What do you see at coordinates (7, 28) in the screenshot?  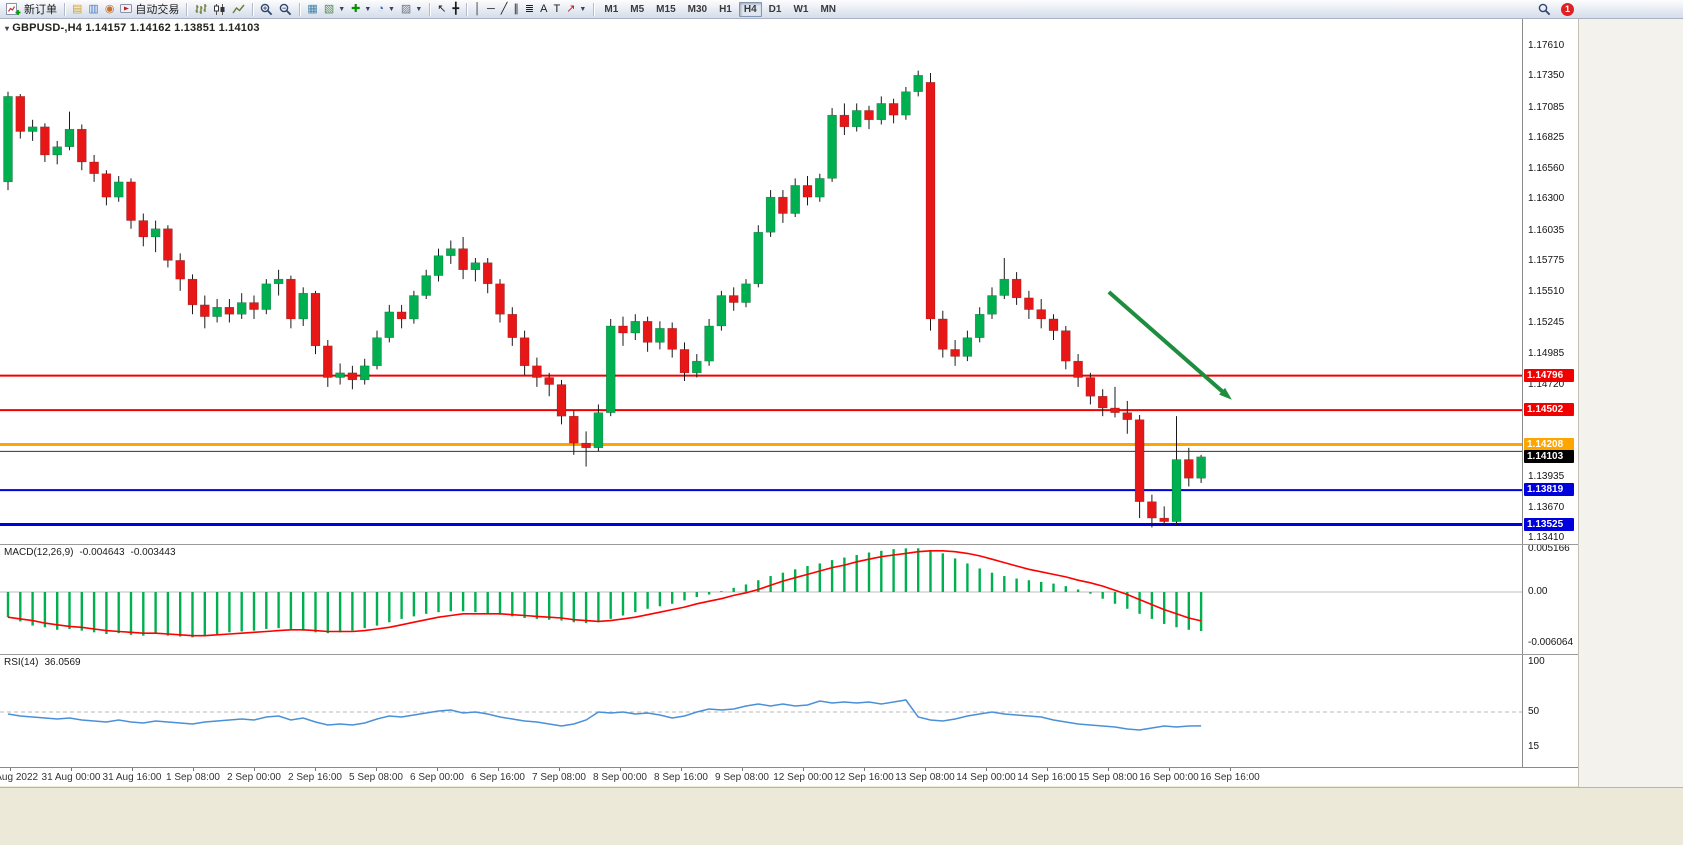 I see `chevron-down-icon: ▾` at bounding box center [7, 28].